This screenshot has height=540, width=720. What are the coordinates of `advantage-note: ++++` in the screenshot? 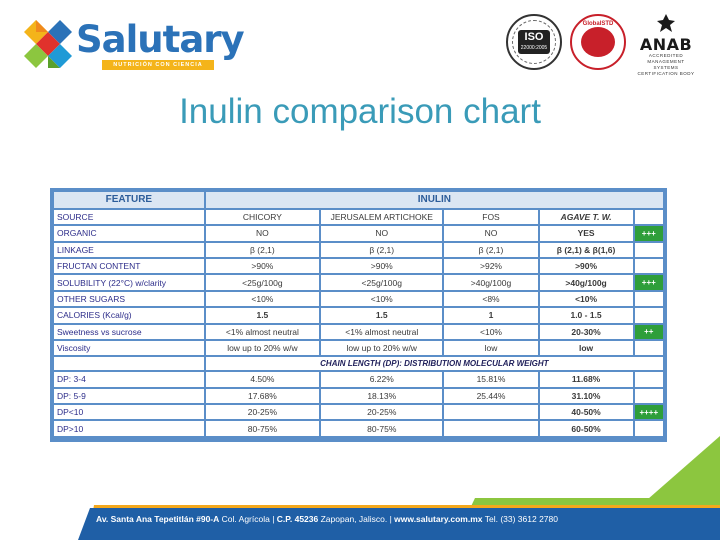 It's located at (648, 412).